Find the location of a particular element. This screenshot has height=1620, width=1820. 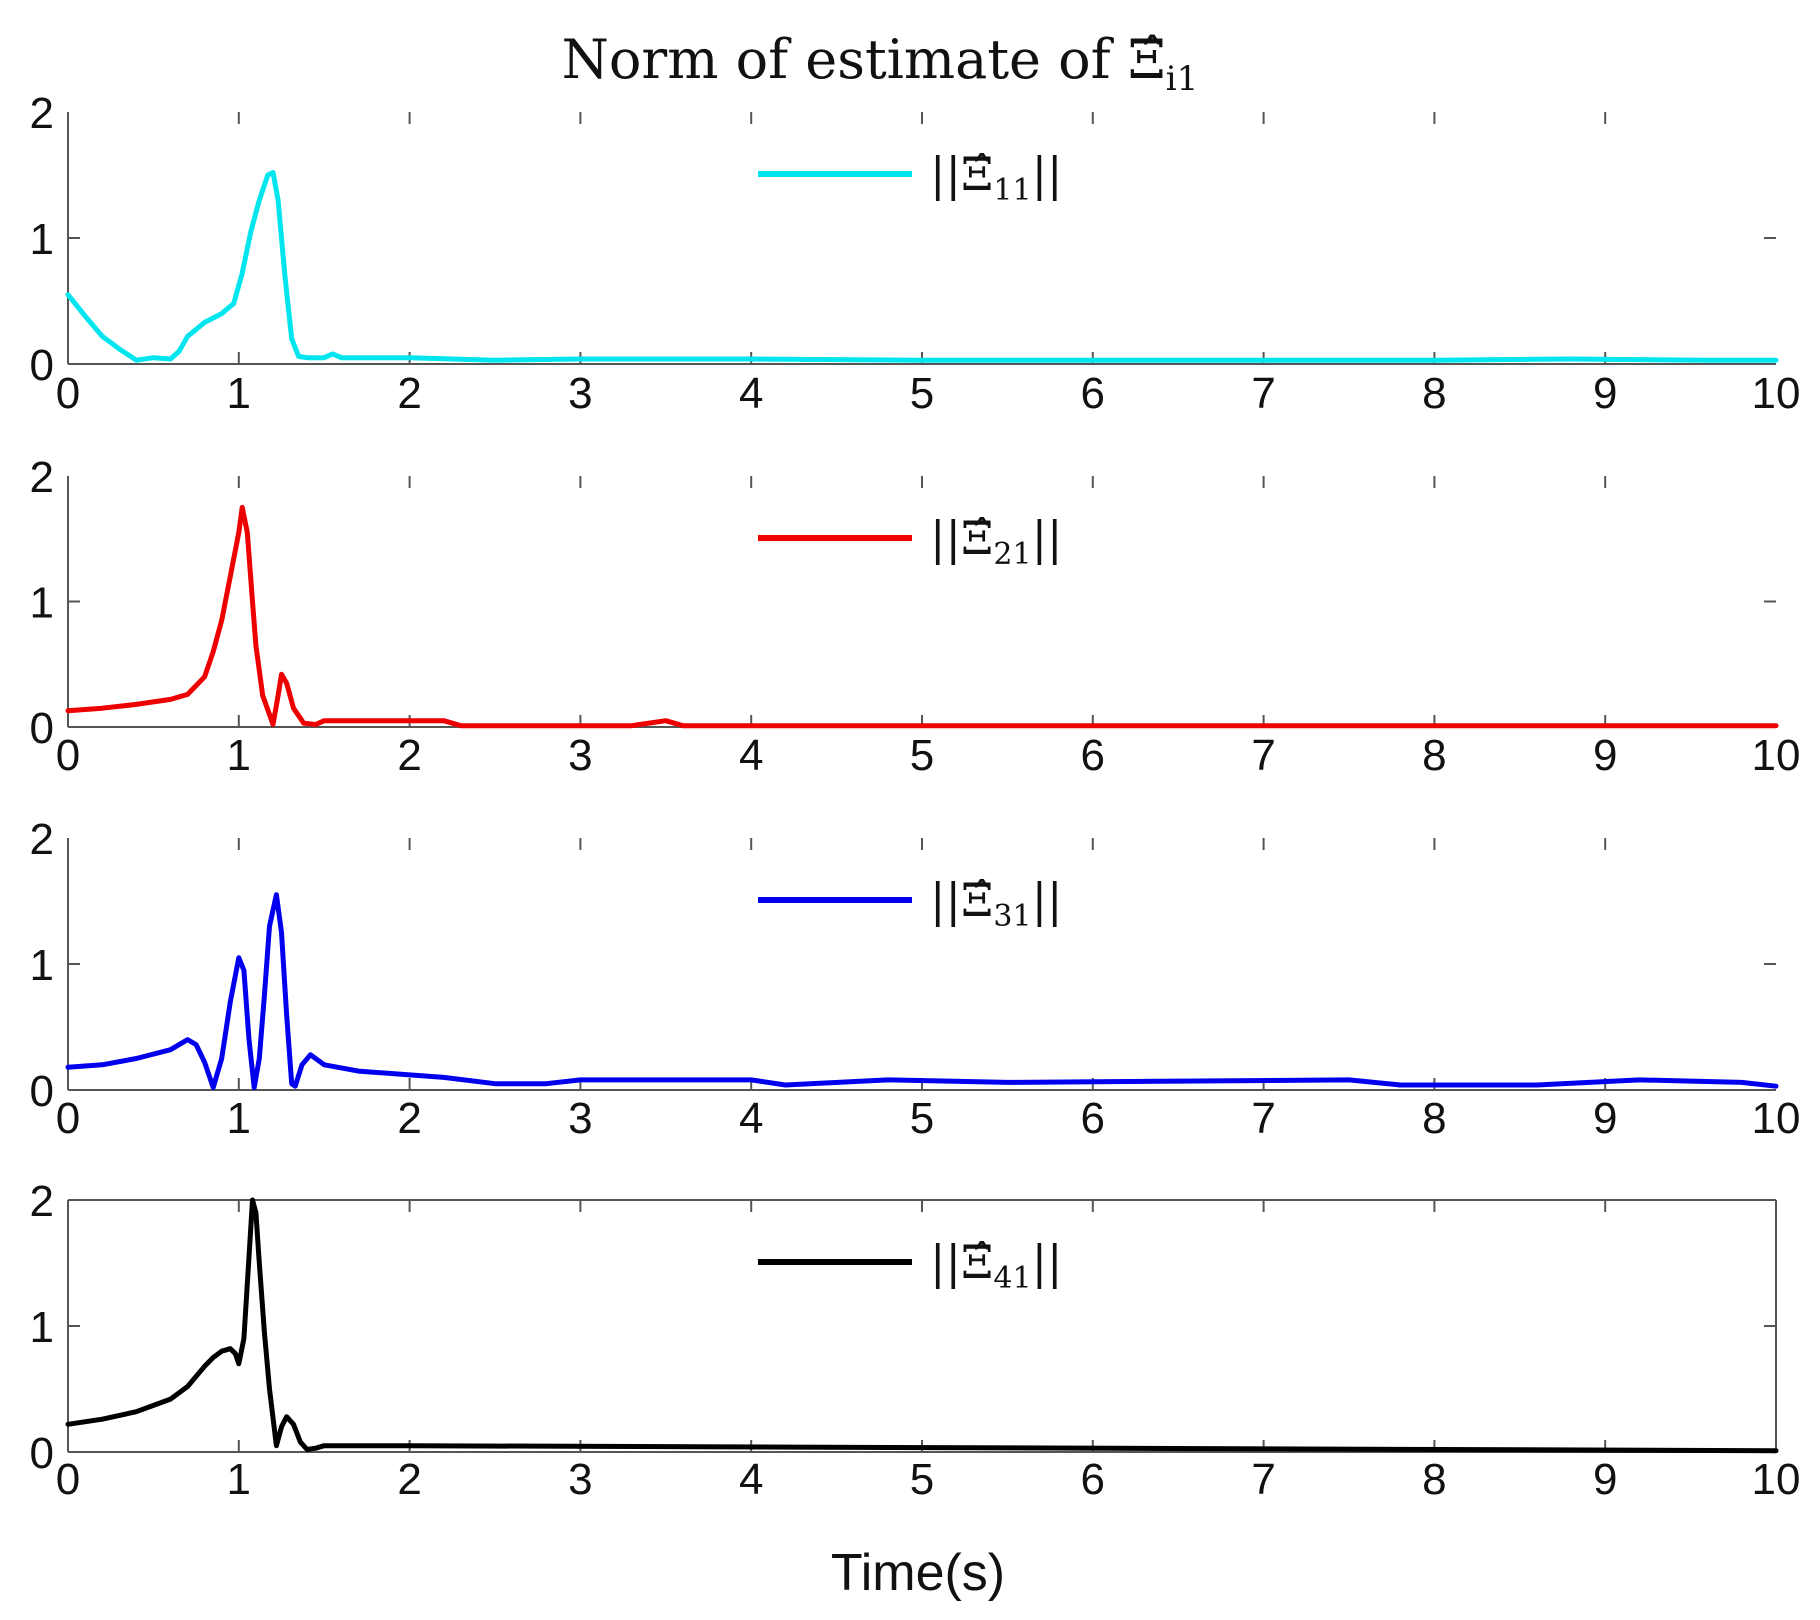

legend-label: ||Ξ̂11|| is located at coordinates (996, 177).